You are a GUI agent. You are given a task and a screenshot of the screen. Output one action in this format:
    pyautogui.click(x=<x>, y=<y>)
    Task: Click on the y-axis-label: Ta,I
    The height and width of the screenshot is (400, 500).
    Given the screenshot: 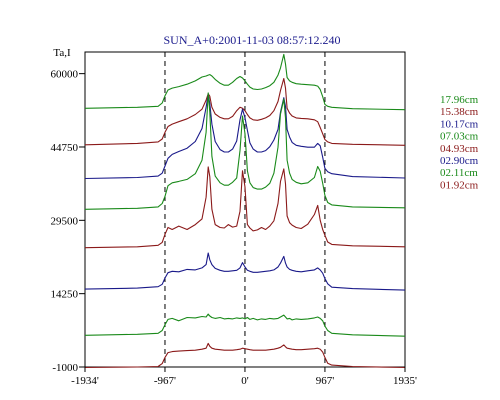 What is the action you would take?
    pyautogui.click(x=62, y=53)
    